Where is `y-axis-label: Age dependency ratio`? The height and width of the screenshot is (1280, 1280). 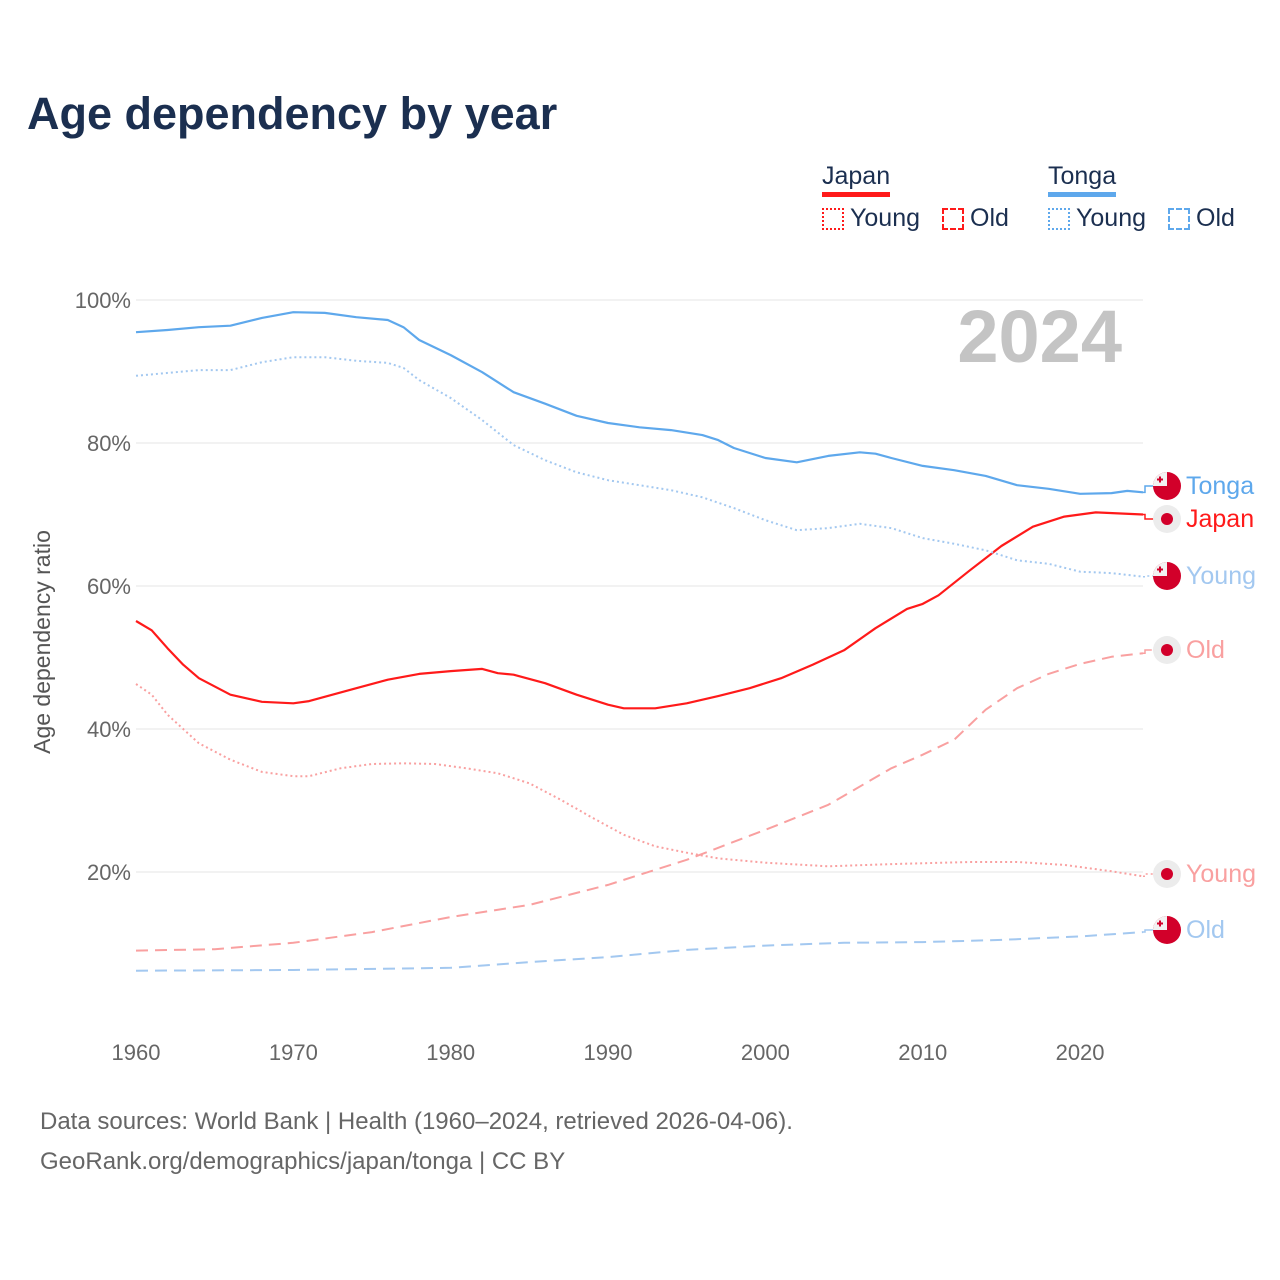
y-axis-label: Age dependency ratio is located at coordinates (42, 642).